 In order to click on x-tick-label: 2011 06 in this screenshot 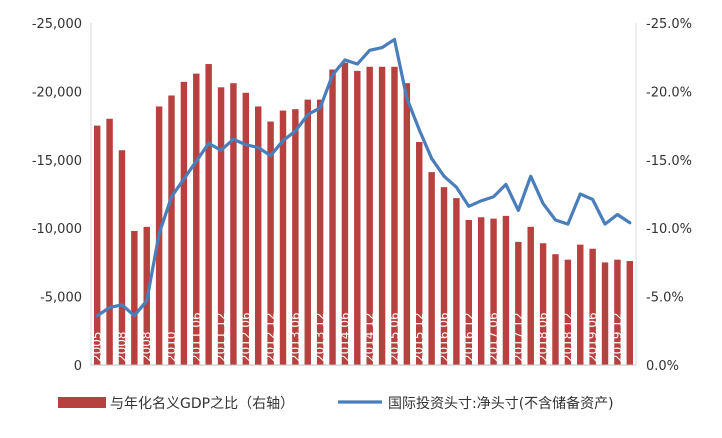, I will do `click(196, 337)`.